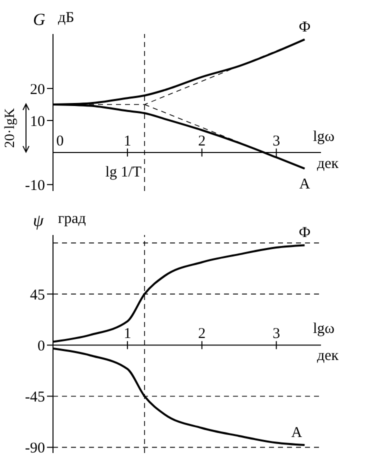 Image resolution: width=379 pixels, height=465 pixels. I want to click on y-tick-label: -90, so click(35, 448).